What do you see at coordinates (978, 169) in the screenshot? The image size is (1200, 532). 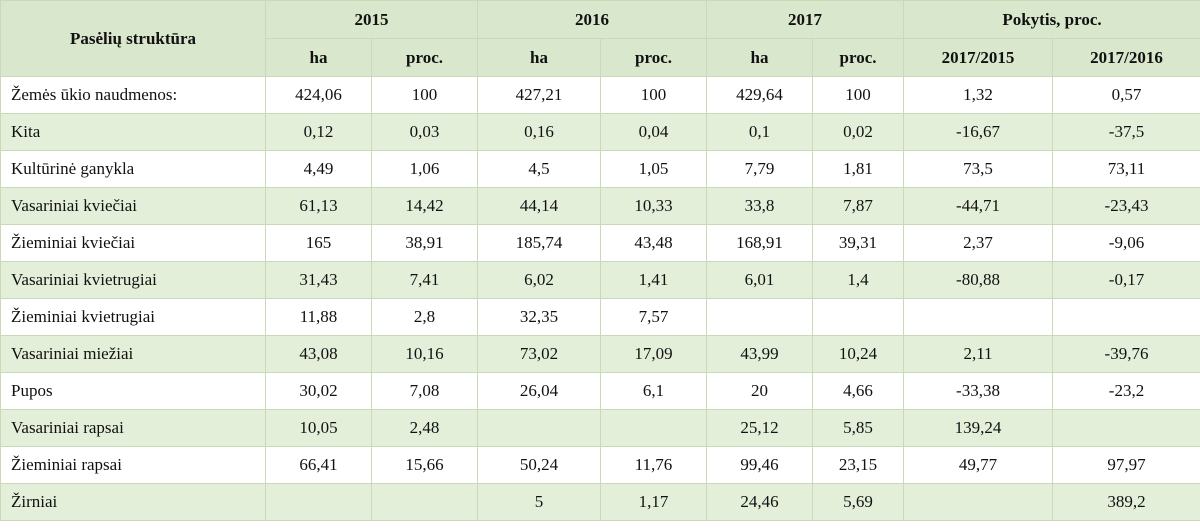 I see `table-cell: 73,5` at bounding box center [978, 169].